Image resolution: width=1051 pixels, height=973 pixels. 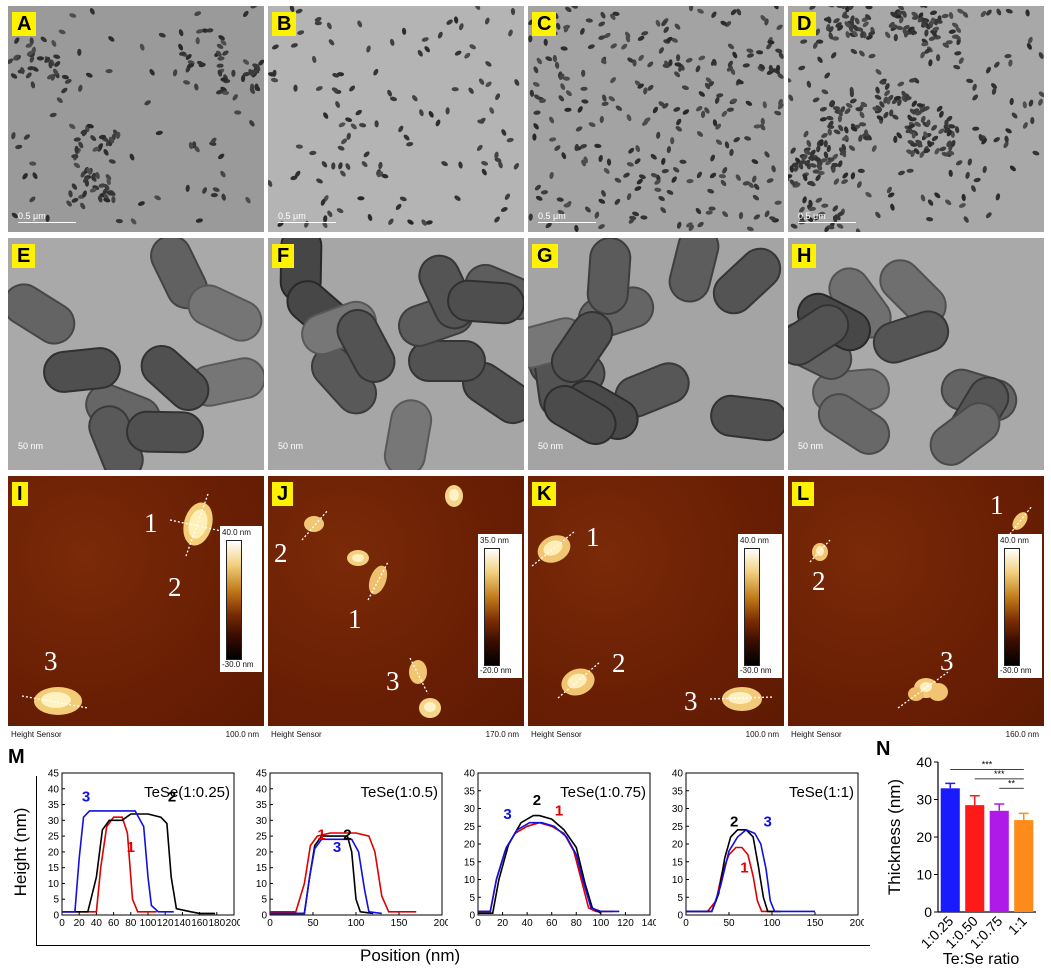 I want to click on nanoparticle-field, so click(x=656, y=119).